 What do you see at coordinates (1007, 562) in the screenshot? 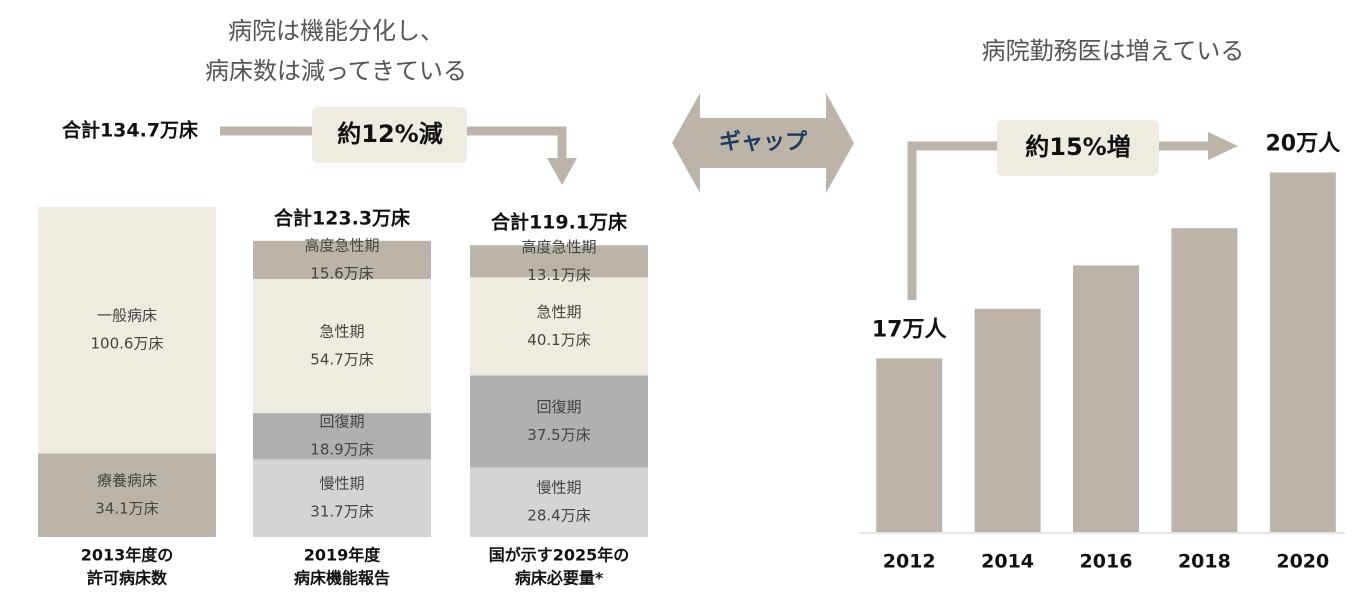
I see `x-tick-label: 2014` at bounding box center [1007, 562].